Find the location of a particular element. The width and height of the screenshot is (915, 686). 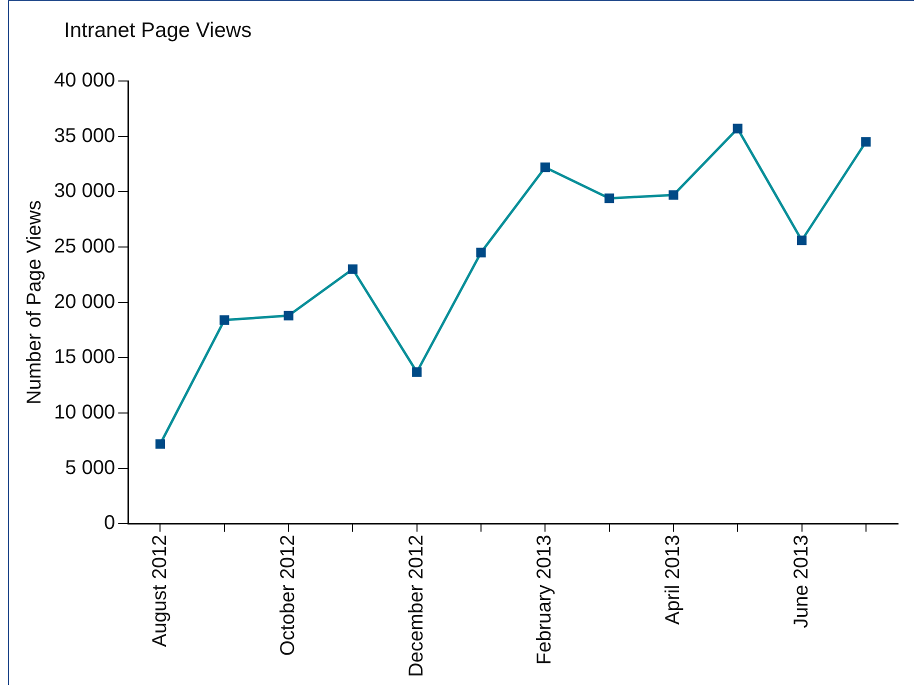

x-tick-label: February 2013 is located at coordinates (545, 599).